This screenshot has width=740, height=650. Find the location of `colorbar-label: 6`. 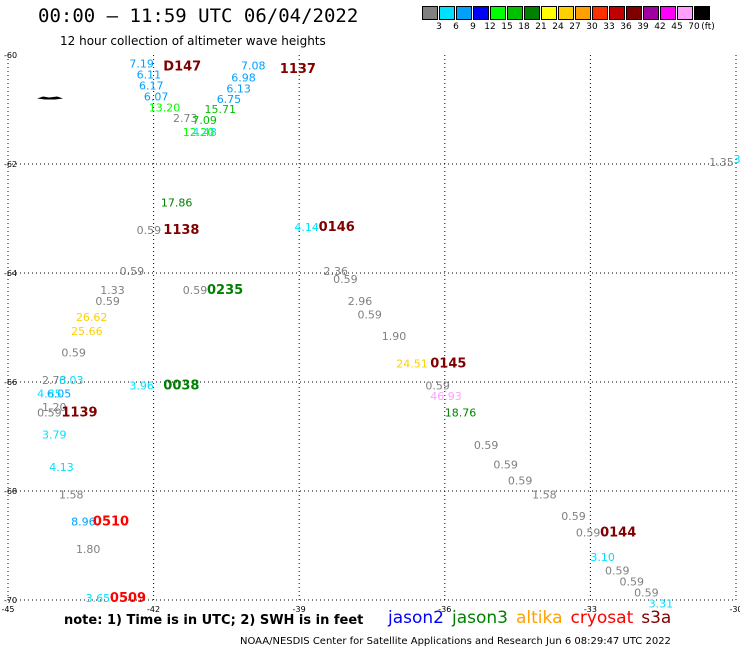

colorbar-label: 6 is located at coordinates (456, 27).